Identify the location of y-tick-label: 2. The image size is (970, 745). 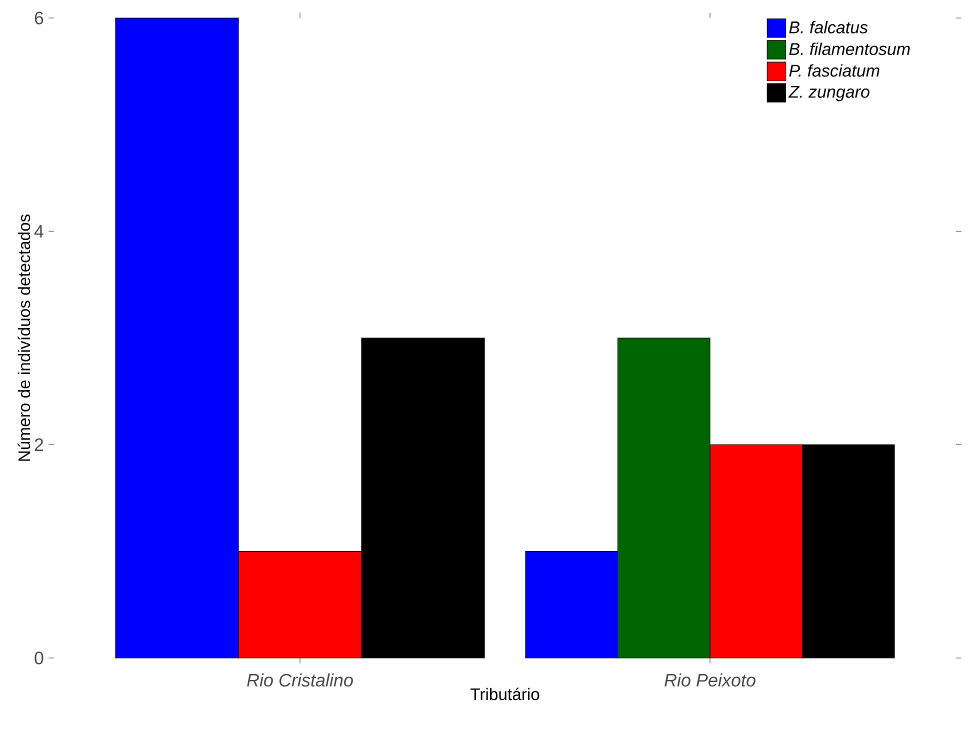
(39, 444).